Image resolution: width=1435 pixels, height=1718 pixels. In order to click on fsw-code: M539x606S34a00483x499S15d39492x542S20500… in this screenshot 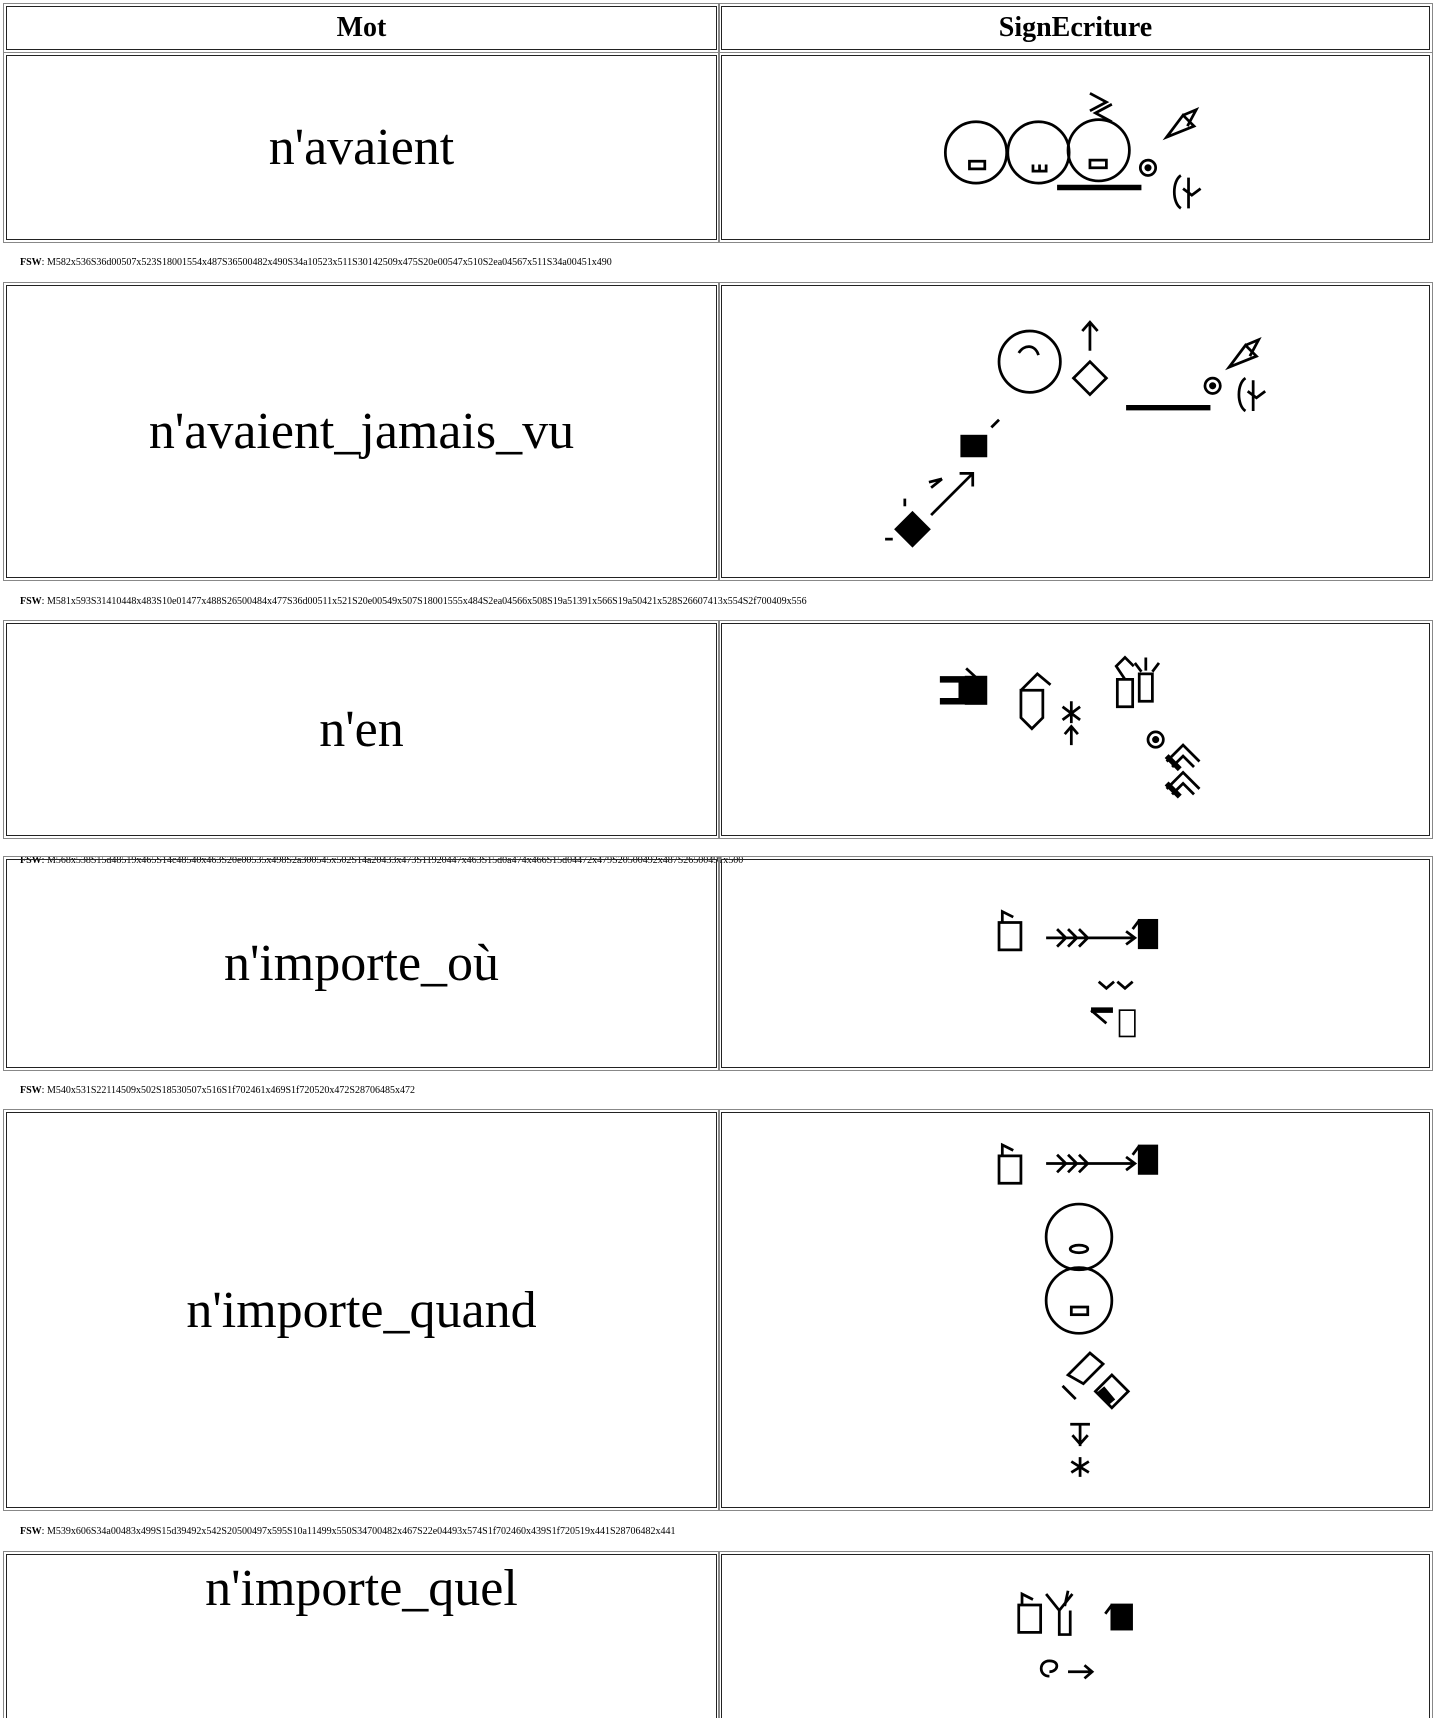, I will do `click(361, 1531)`.